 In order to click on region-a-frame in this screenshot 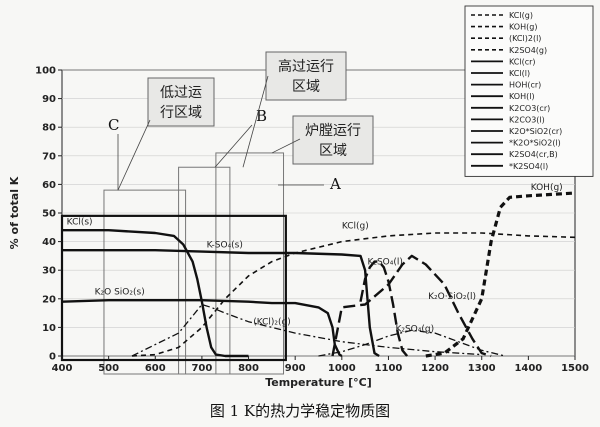, I will do `click(250, 263)`.